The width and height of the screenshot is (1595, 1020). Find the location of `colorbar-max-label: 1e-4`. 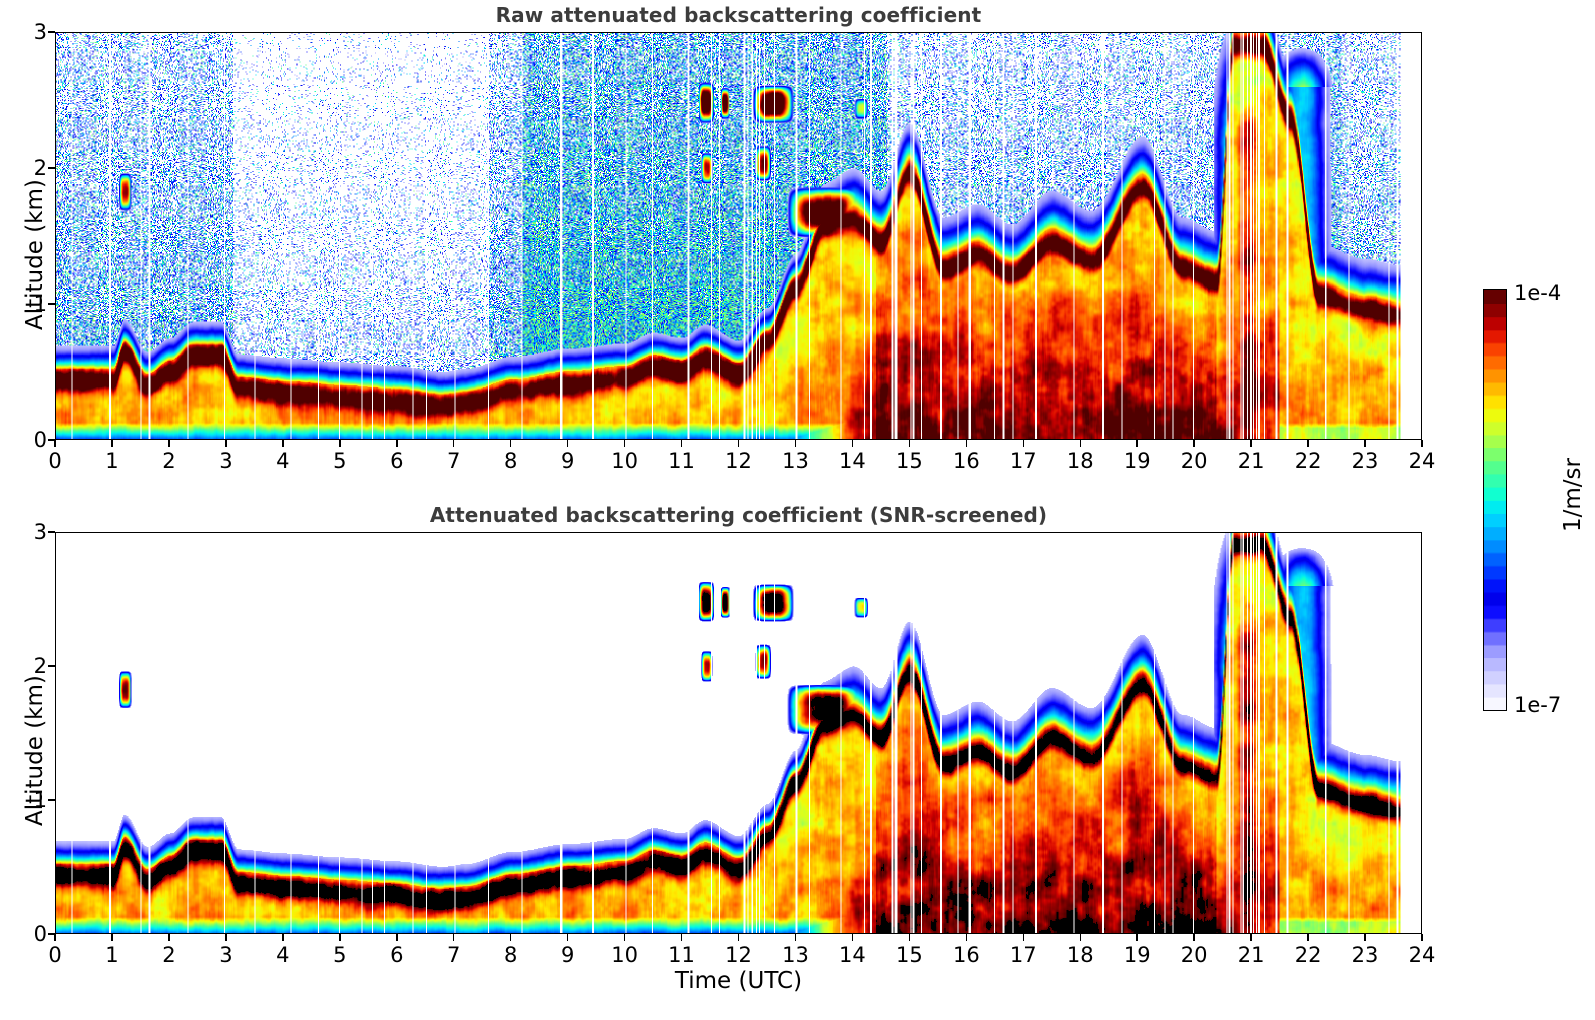

colorbar-max-label: 1e-4 is located at coordinates (1538, 293).